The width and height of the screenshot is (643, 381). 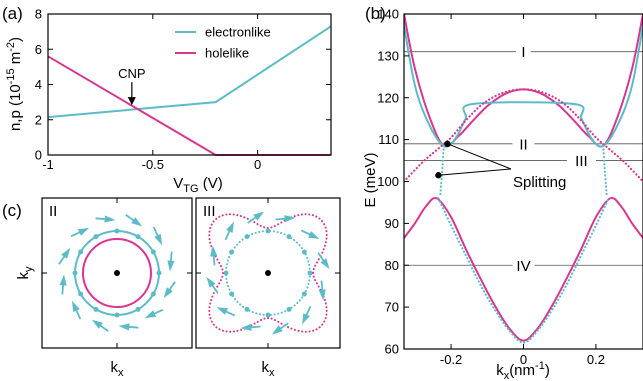 I want to click on ytick-label-b: 80, so click(x=392, y=265).